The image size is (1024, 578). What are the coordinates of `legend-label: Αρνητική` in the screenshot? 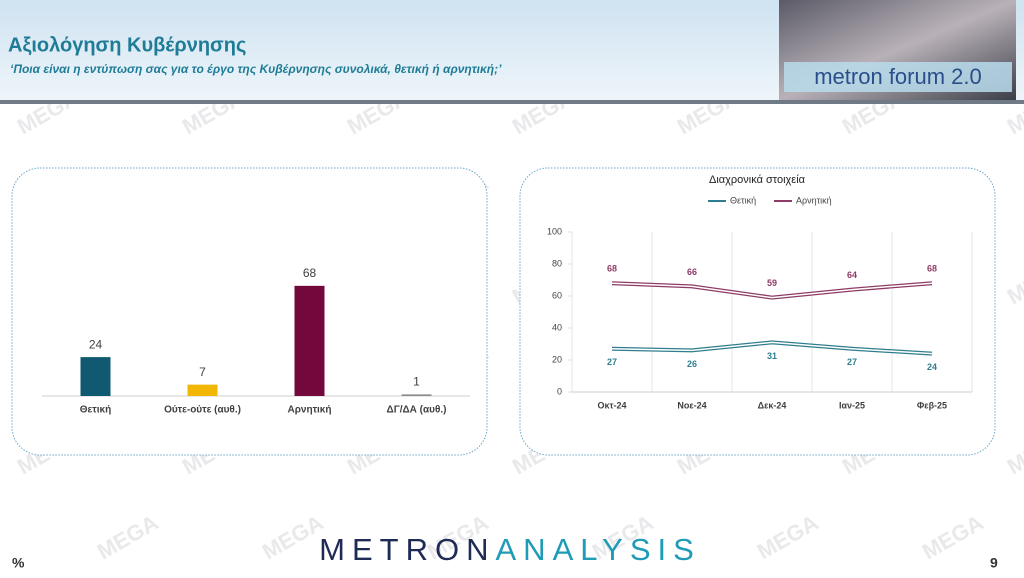 It's located at (814, 200).